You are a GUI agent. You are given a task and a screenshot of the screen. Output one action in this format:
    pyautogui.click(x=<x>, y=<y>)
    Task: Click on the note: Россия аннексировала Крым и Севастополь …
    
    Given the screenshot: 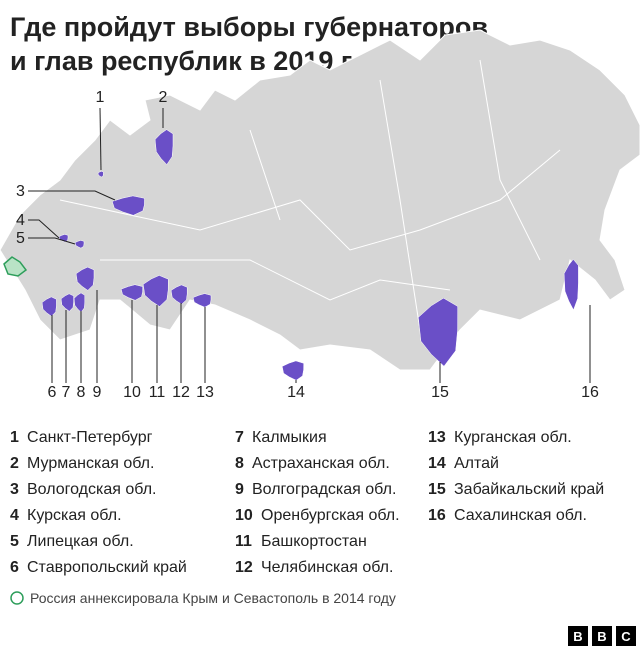 What is the action you would take?
    pyautogui.click(x=213, y=598)
    